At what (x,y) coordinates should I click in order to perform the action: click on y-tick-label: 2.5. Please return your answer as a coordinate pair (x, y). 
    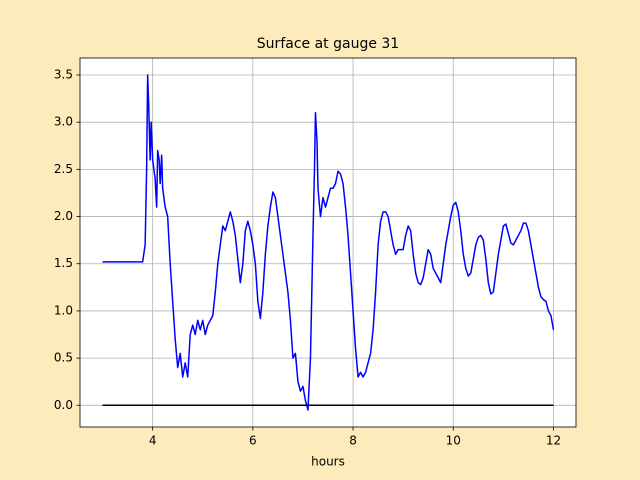
    Looking at the image, I should click on (63, 169).